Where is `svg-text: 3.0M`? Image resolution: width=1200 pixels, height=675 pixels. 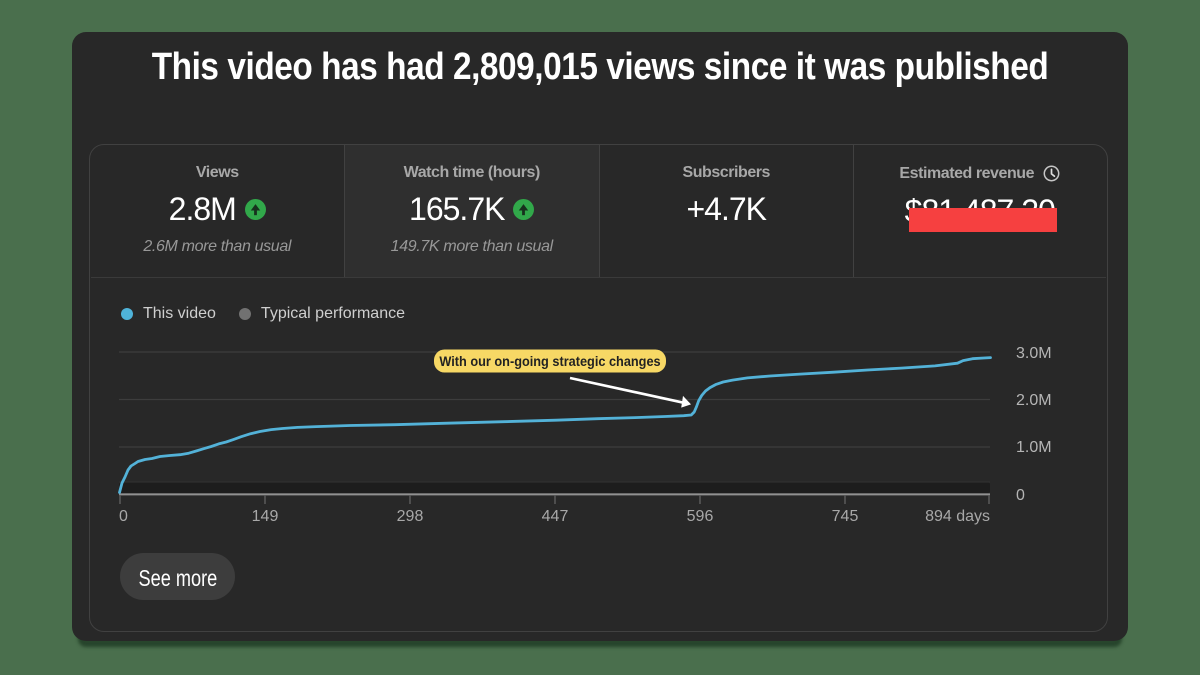
svg-text: 3.0M is located at coordinates (1034, 353).